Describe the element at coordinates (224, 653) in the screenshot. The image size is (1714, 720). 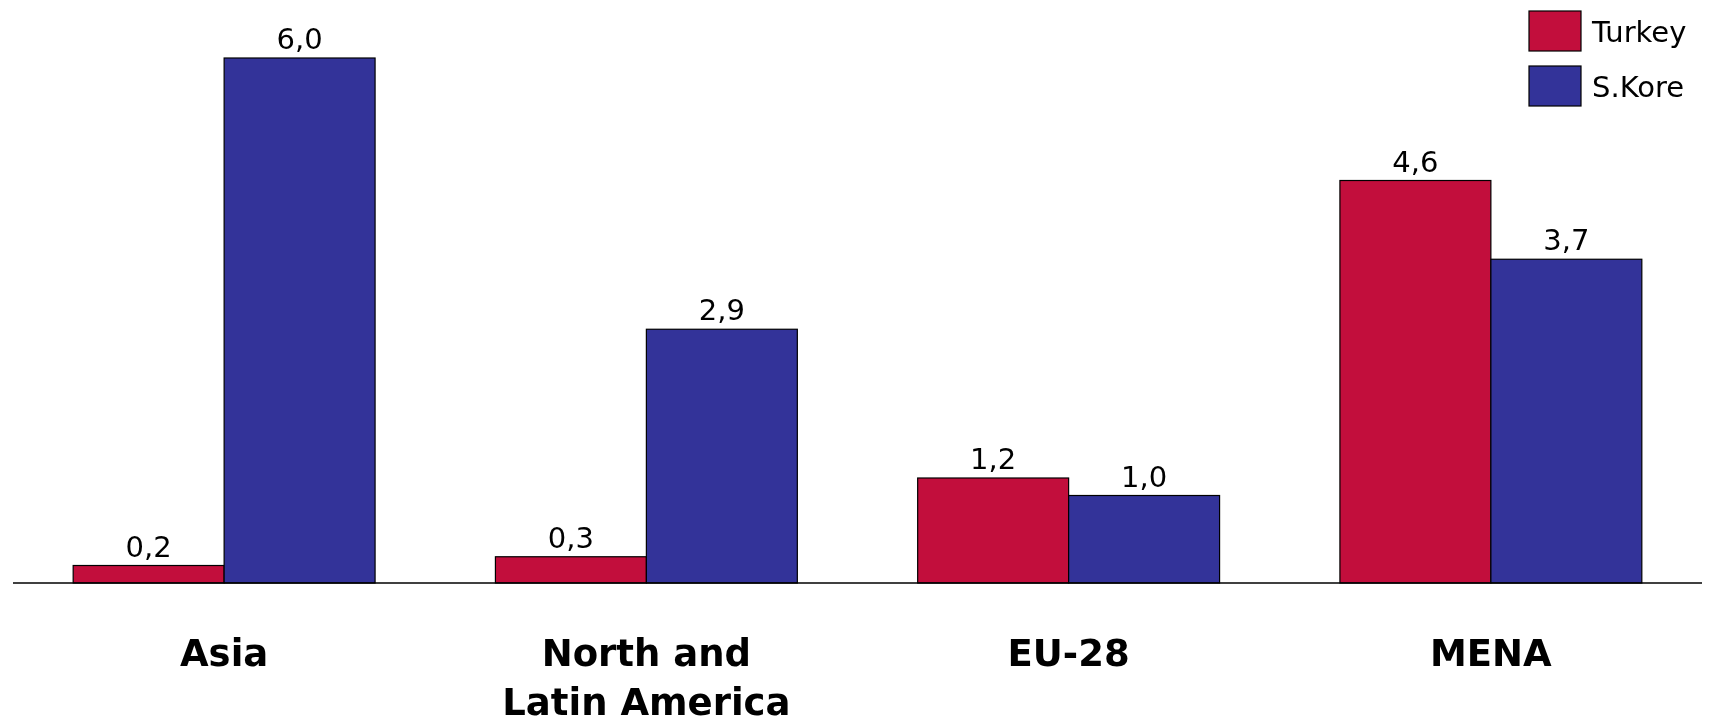
I see `x-tick-label: Asia` at that location.